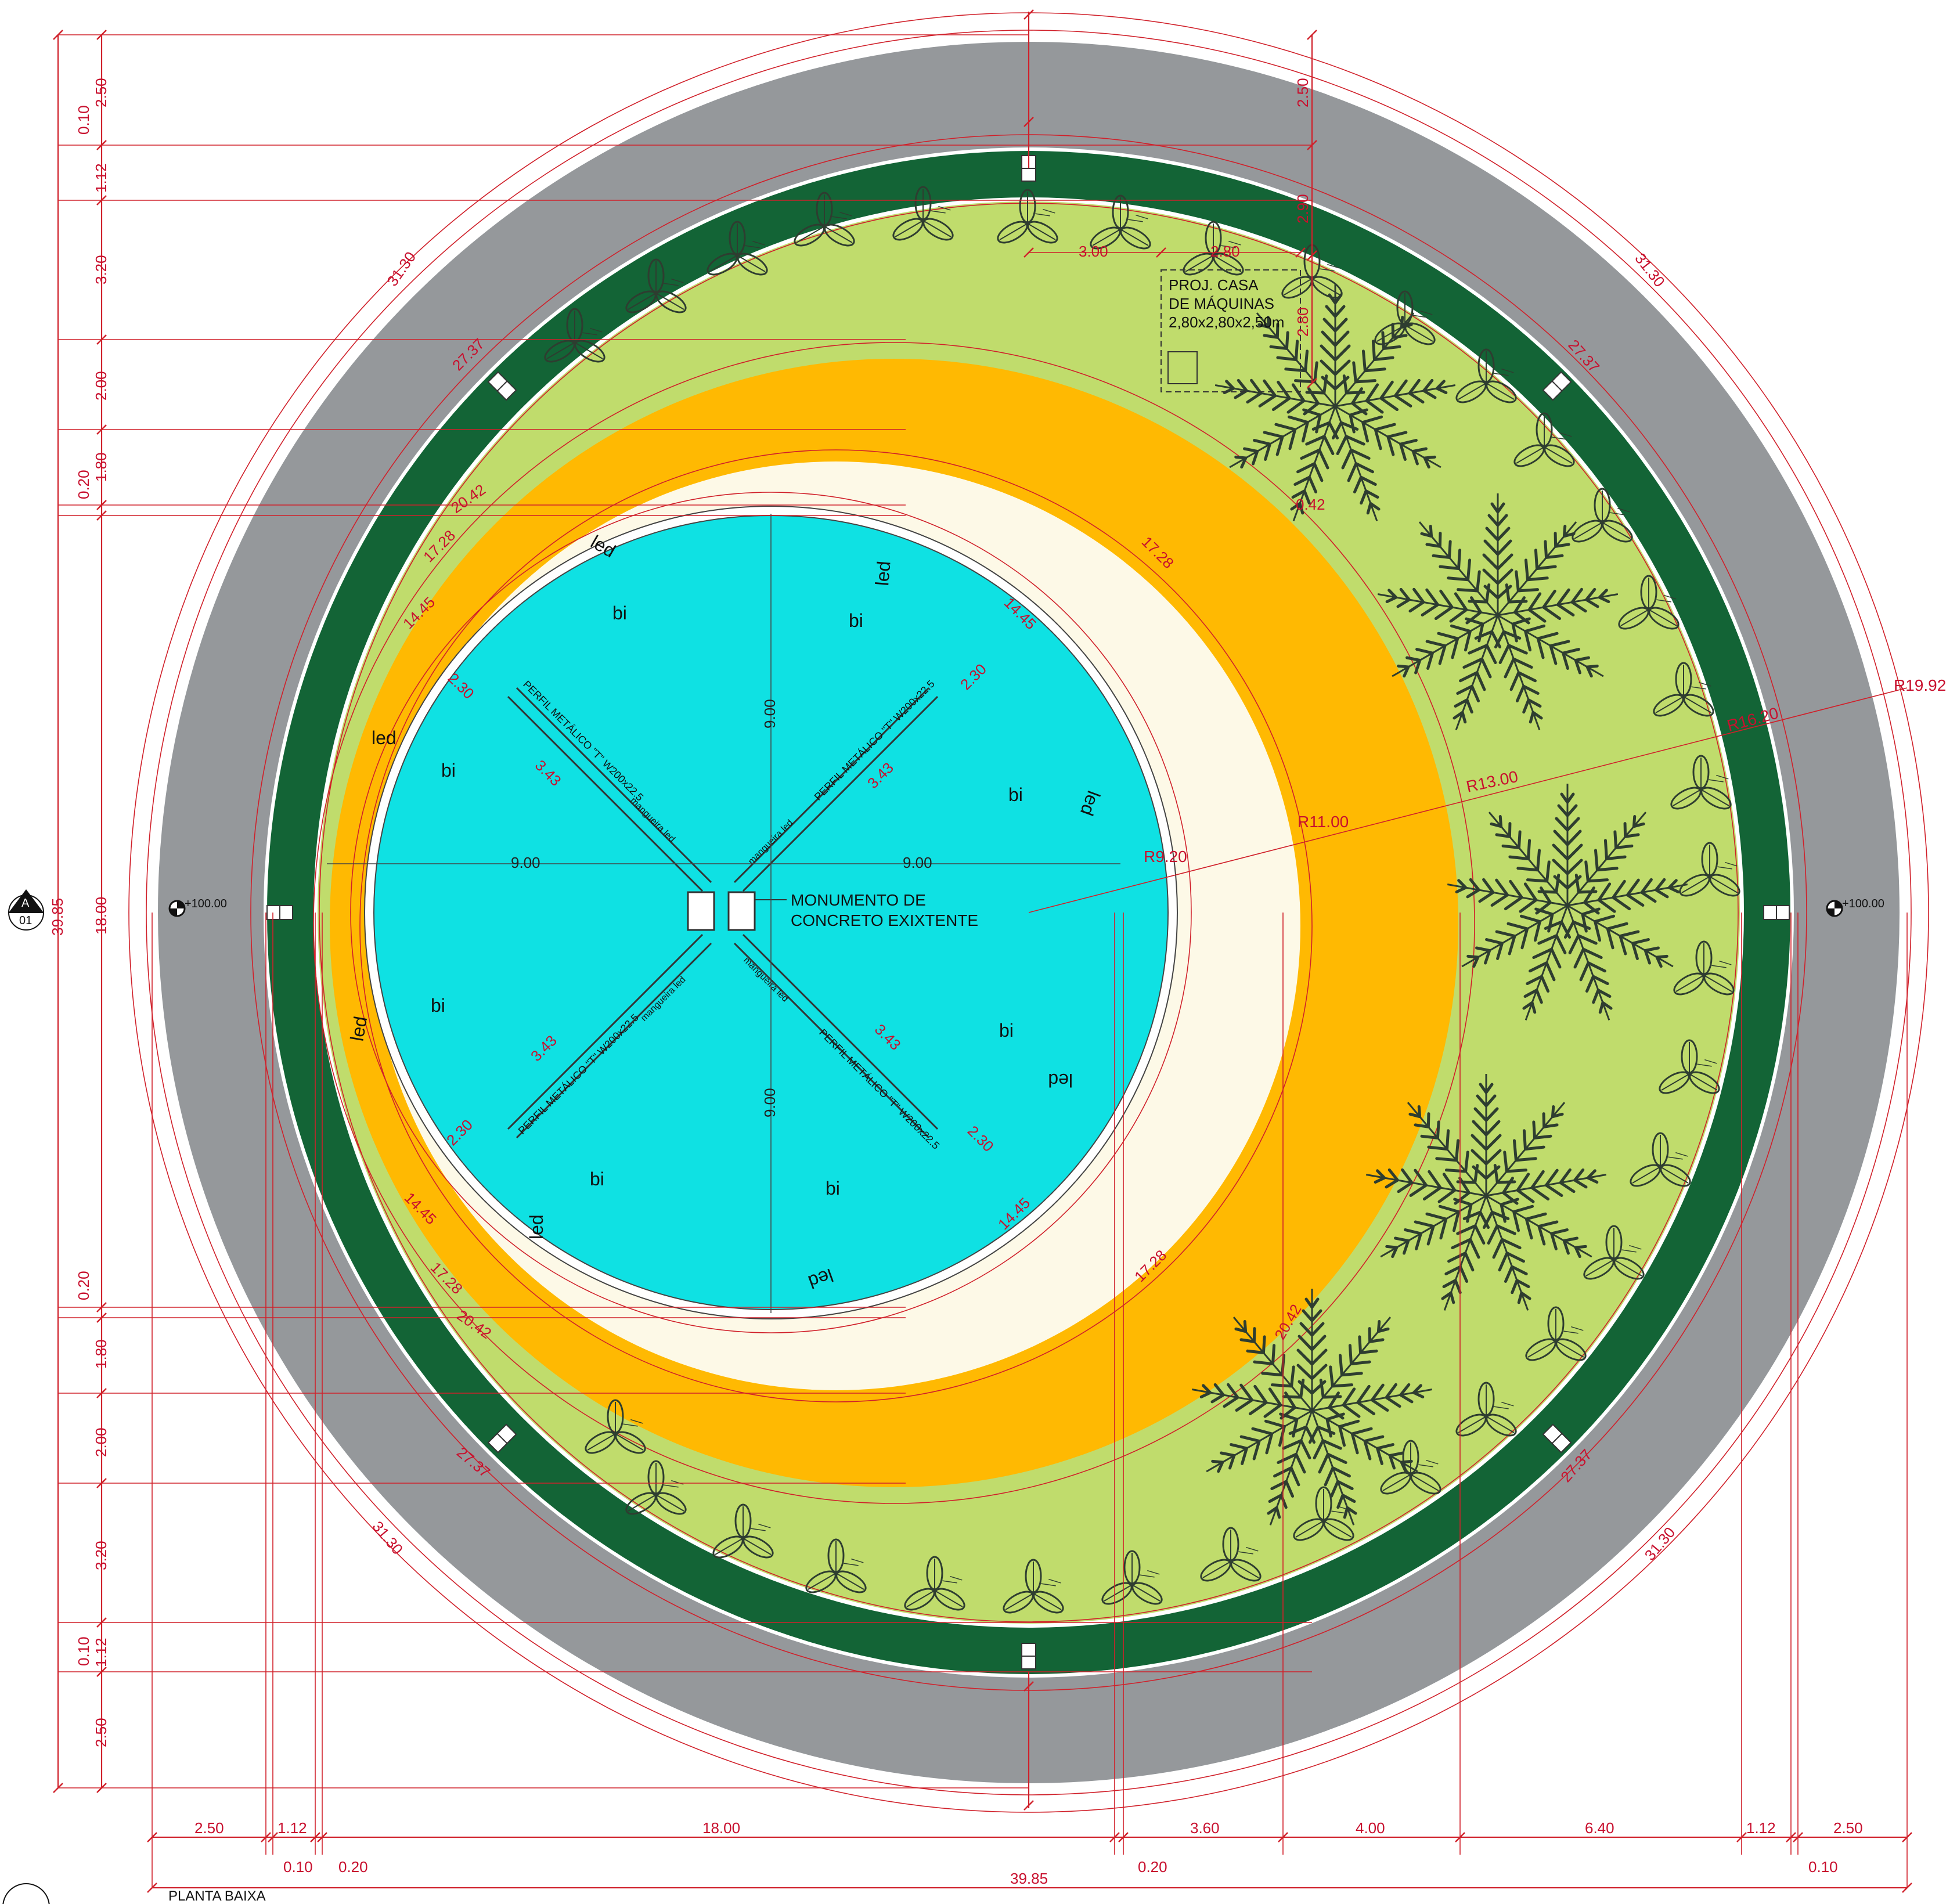 This screenshot has width=1957, height=1904. What do you see at coordinates (26, 920) in the screenshot?
I see `svg-text: 01` at bounding box center [26, 920].